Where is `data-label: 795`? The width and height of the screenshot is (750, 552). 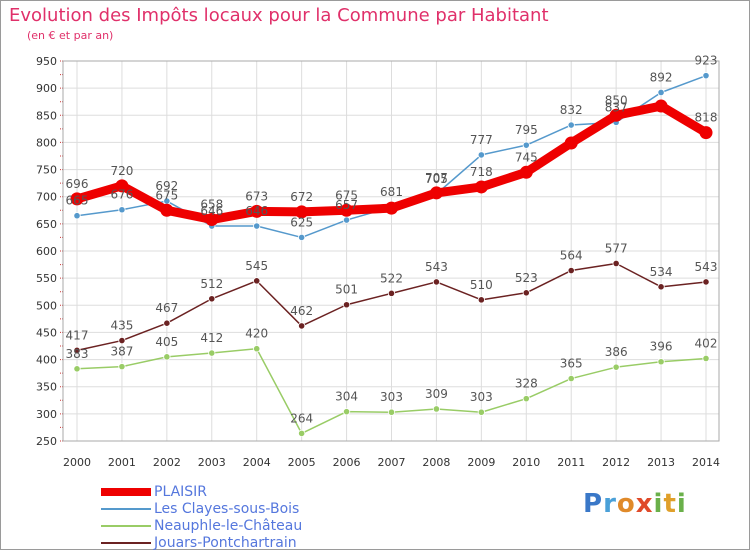 data-label: 795 is located at coordinates (526, 130).